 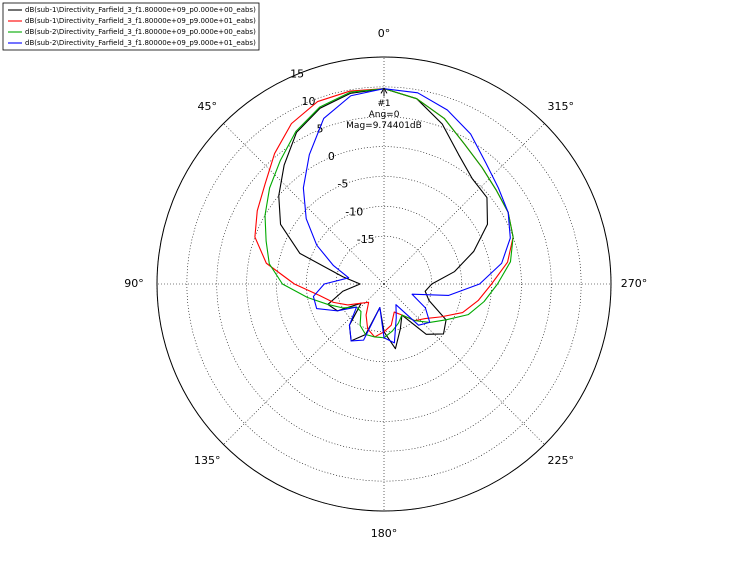 I want to click on angle-label: 45°, so click(x=207, y=106).